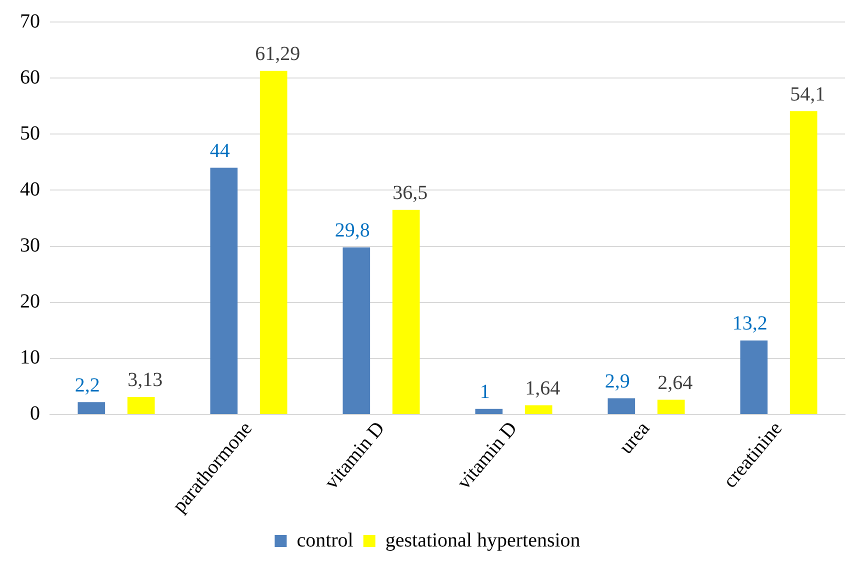  Describe the element at coordinates (617, 381) in the screenshot. I see `data-label: 2,9` at that location.